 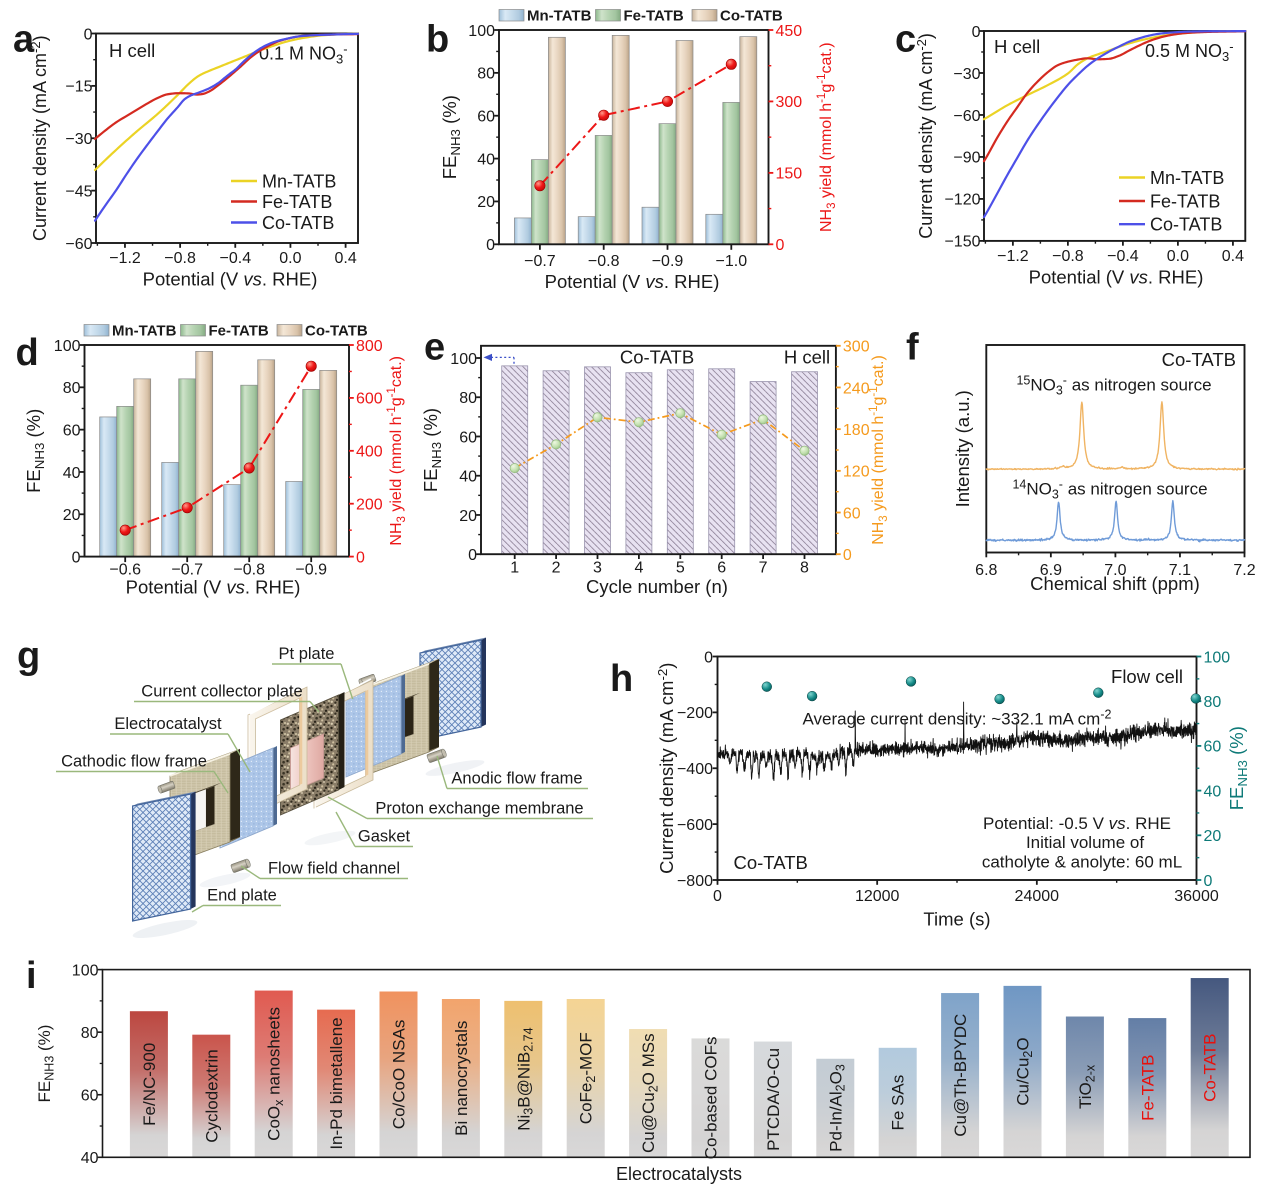 I want to click on svg-text: 120, so click(x=856, y=472).